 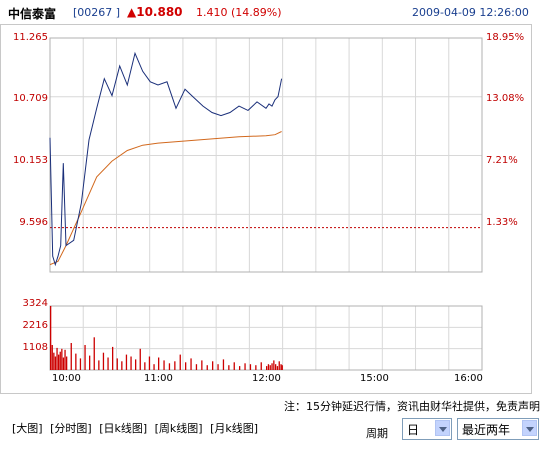 I want to click on current-price: ▲10.880, so click(x=155, y=12).